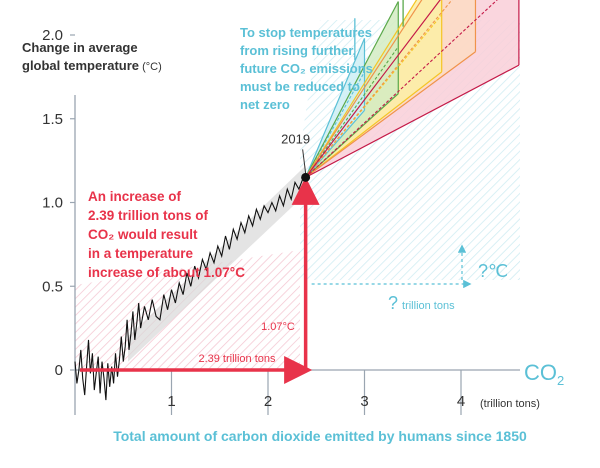 This screenshot has width=600, height=468. Describe the element at coordinates (52, 119) in the screenshot. I see `y-tick-label: 1.5` at that location.